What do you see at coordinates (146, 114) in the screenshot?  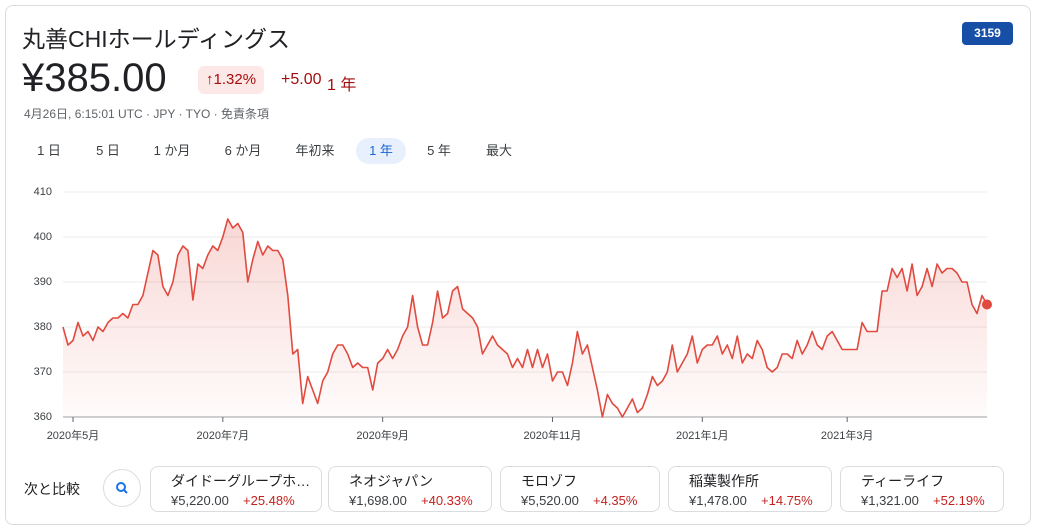 I see `subtitle: 4月26日, 6:15:01 UTC · JPY · TYO · 免責条項` at bounding box center [146, 114].